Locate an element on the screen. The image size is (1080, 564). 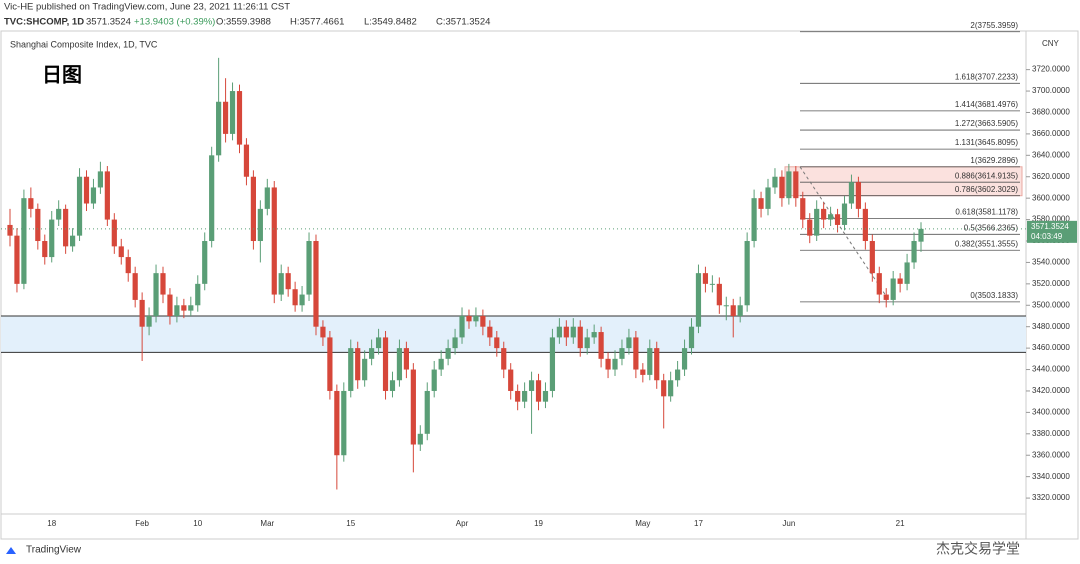
y-tick-label: 3340.0000 is located at coordinates (1051, 476).